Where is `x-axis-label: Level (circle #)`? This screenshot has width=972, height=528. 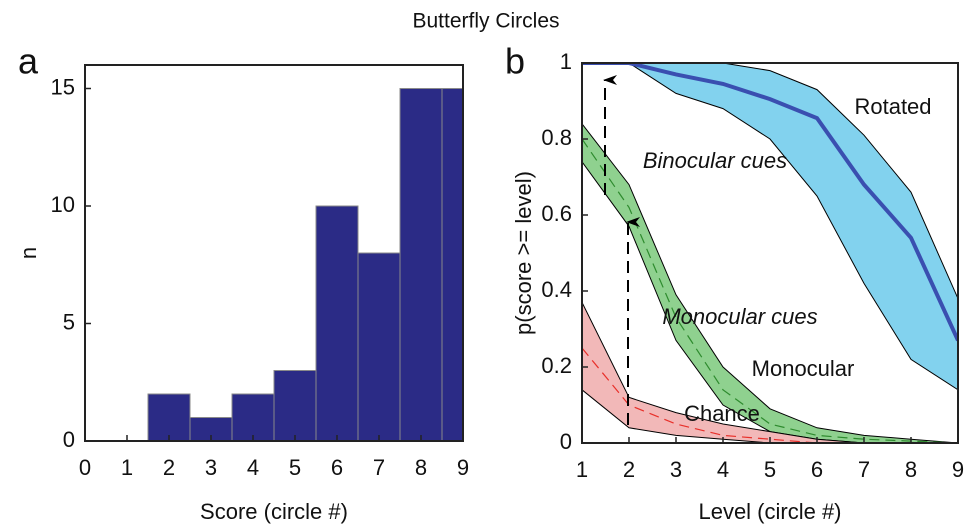 x-axis-label: Level (circle #) is located at coordinates (769, 511).